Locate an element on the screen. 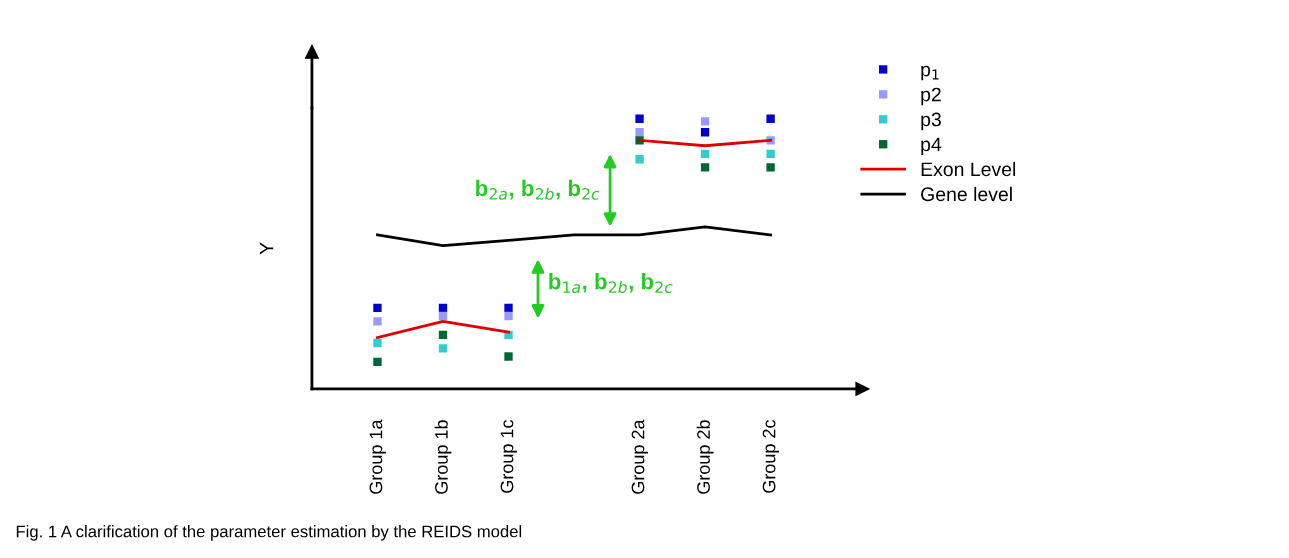 The height and width of the screenshot is (558, 1289). x-tick-label: Group 2c is located at coordinates (771, 456).